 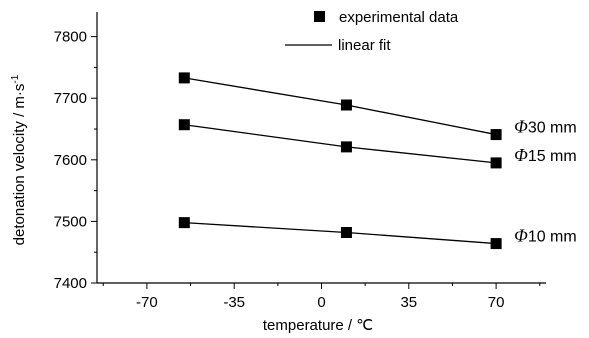 What do you see at coordinates (408, 302) in the screenshot?
I see `x-tick-label: 35` at bounding box center [408, 302].